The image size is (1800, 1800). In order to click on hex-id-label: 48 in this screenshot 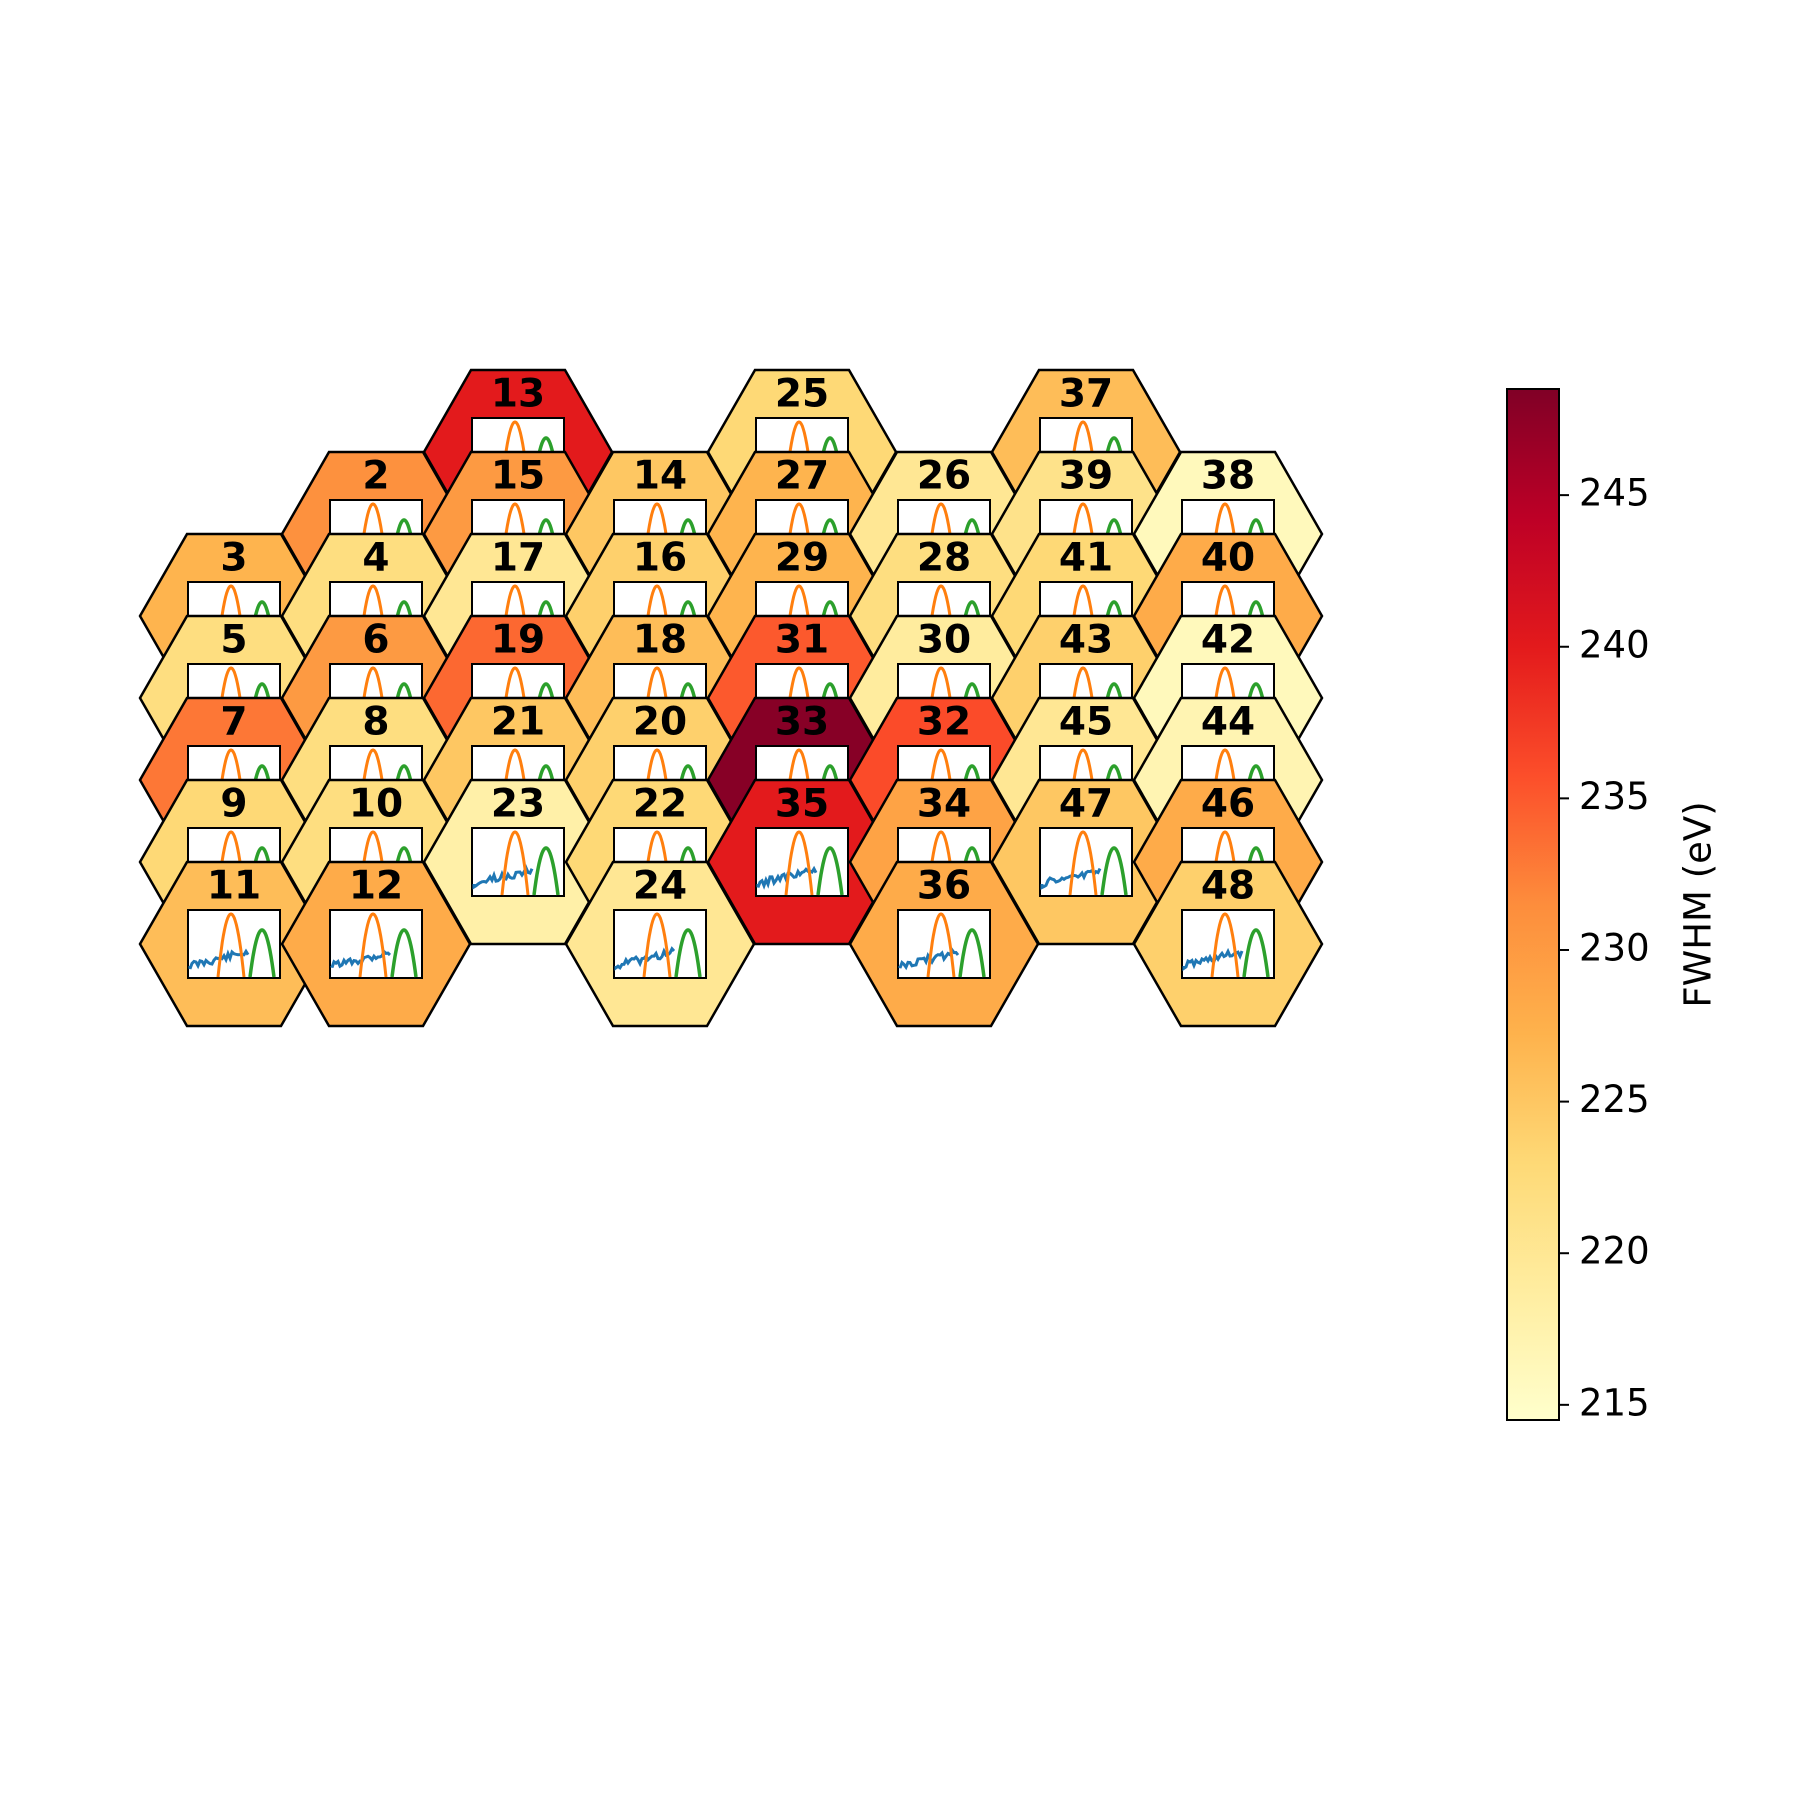, I will do `click(1228, 886)`.